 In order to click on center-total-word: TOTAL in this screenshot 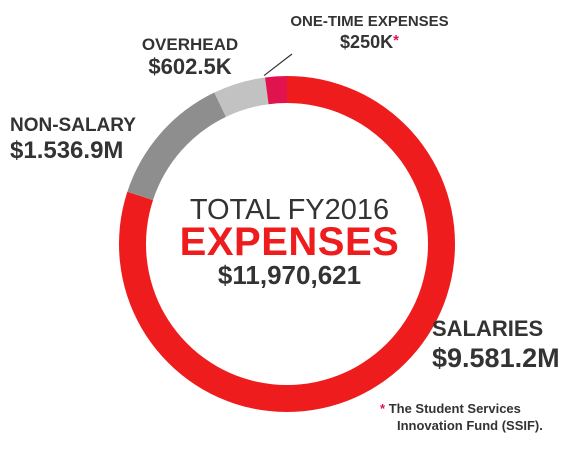, I will do `click(234, 210)`.